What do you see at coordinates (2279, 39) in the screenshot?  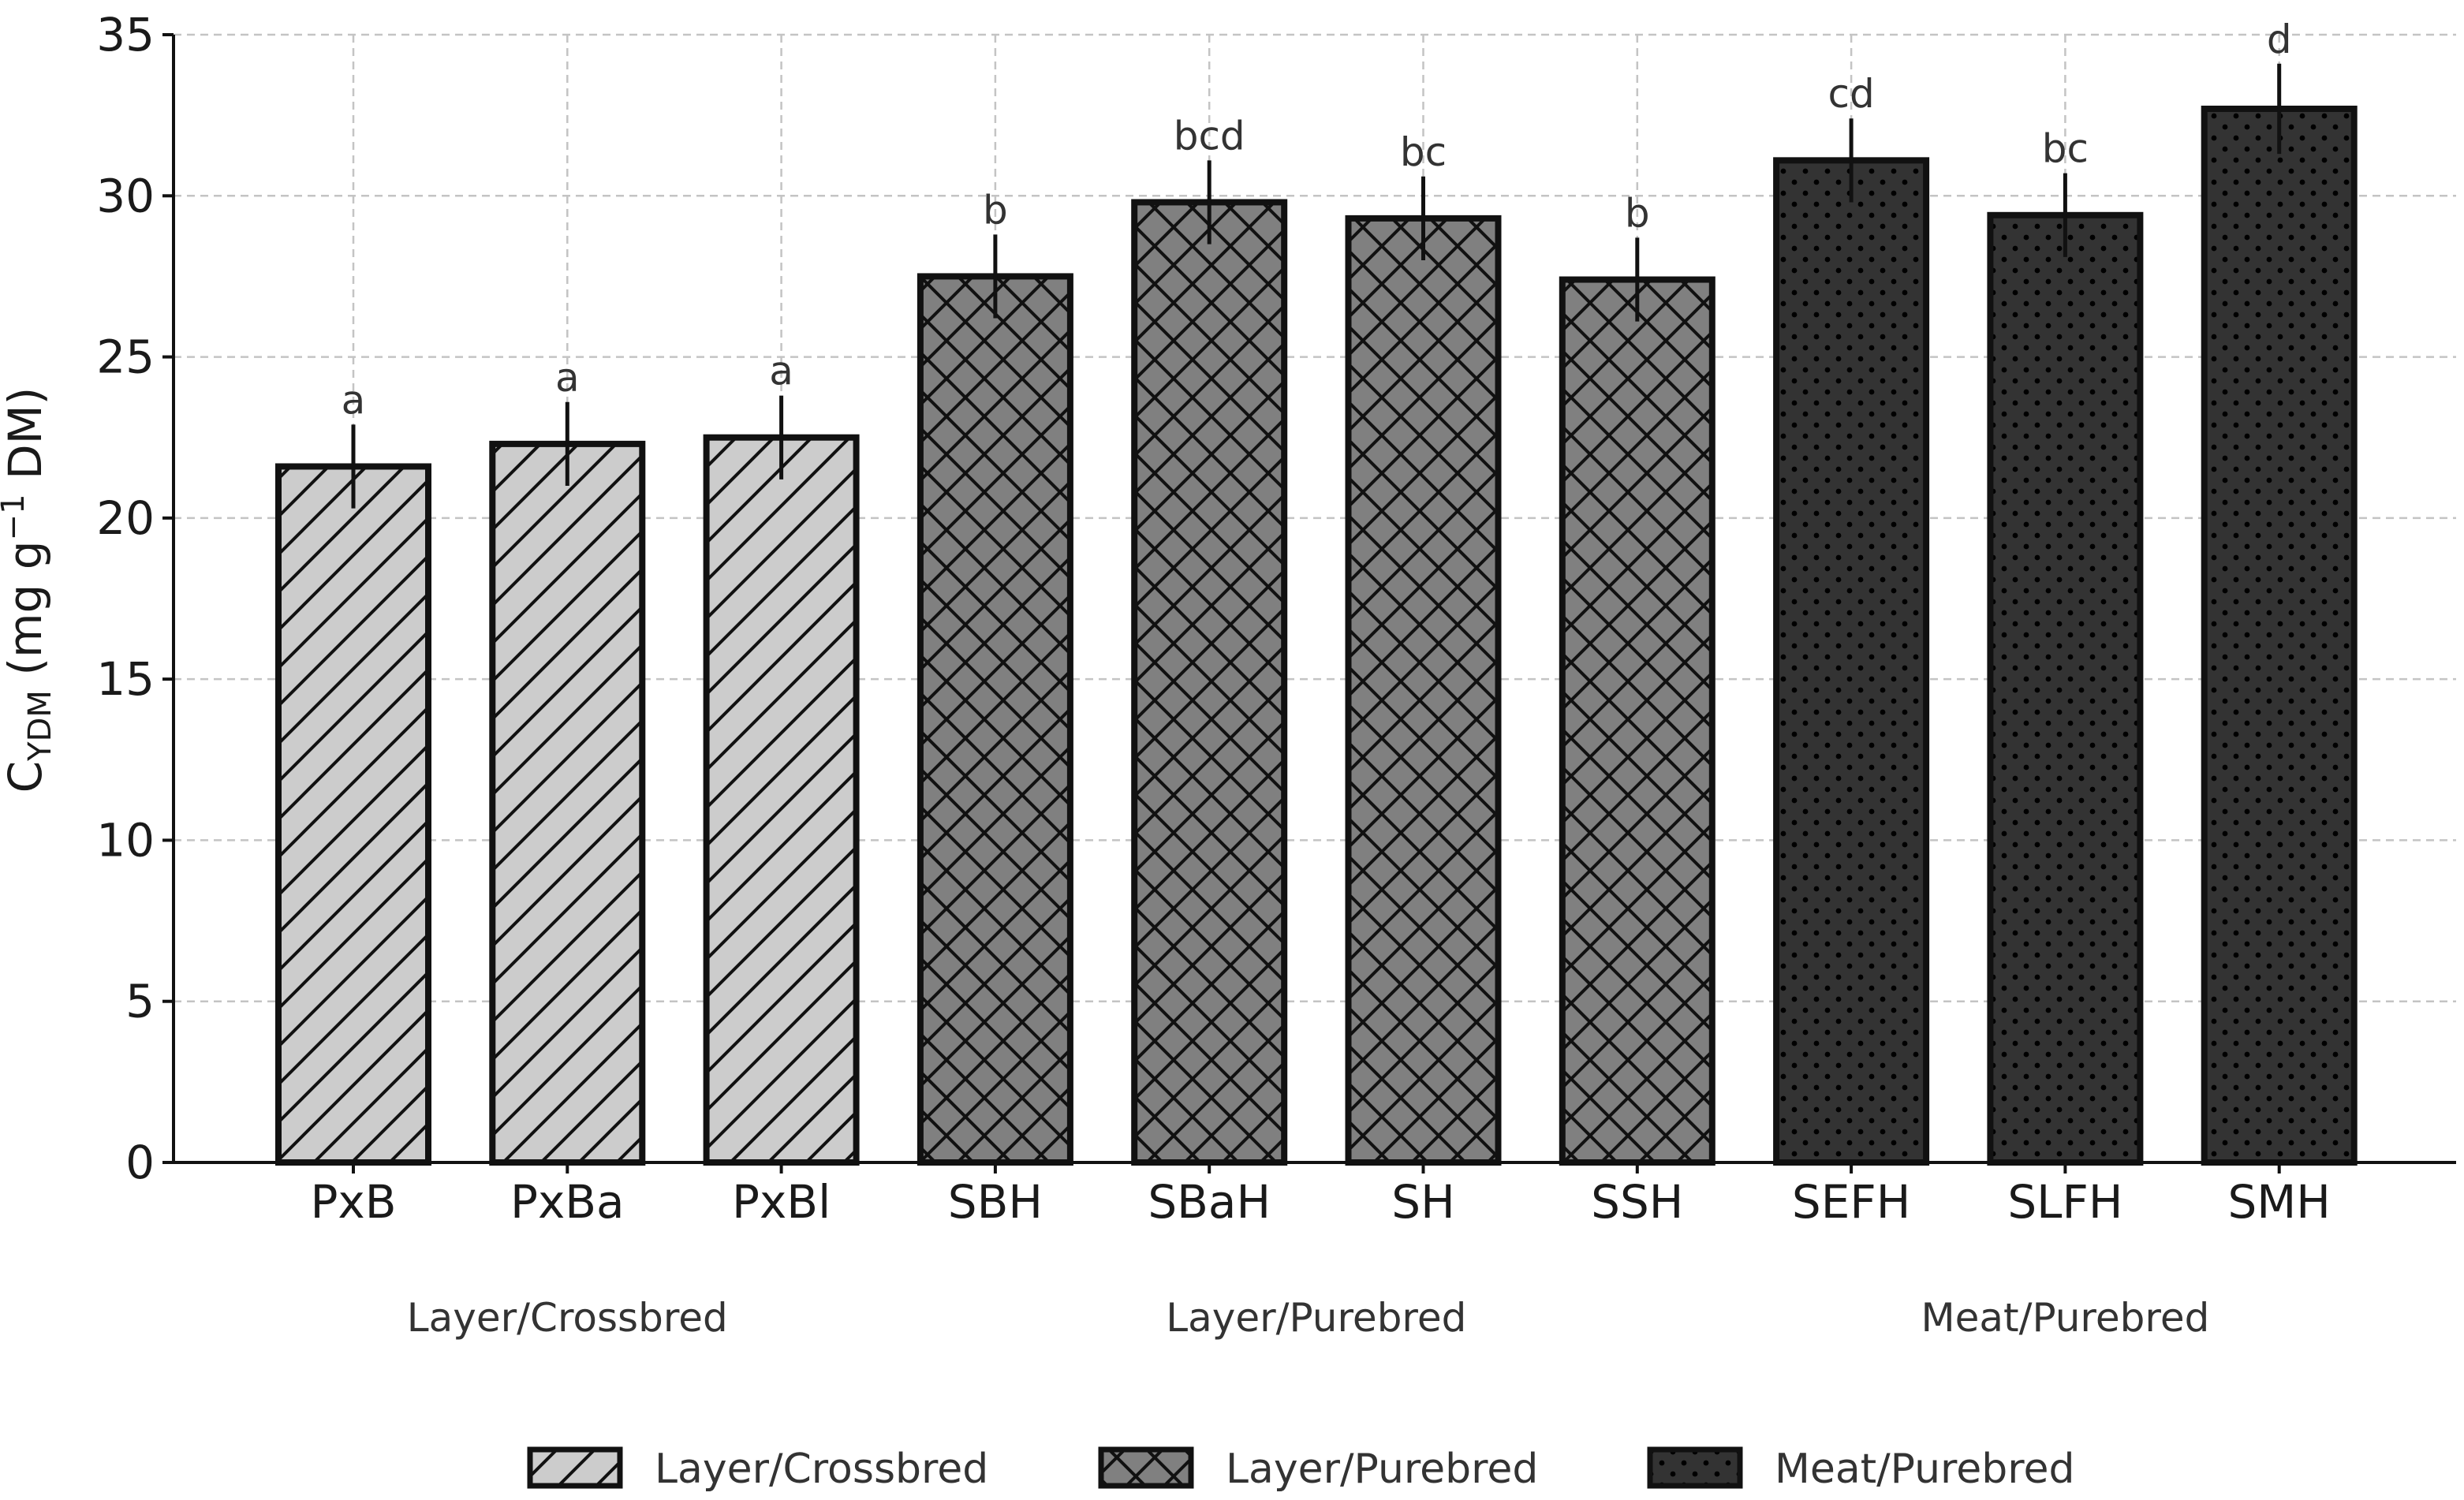 I see `significance-letter: d` at bounding box center [2279, 39].